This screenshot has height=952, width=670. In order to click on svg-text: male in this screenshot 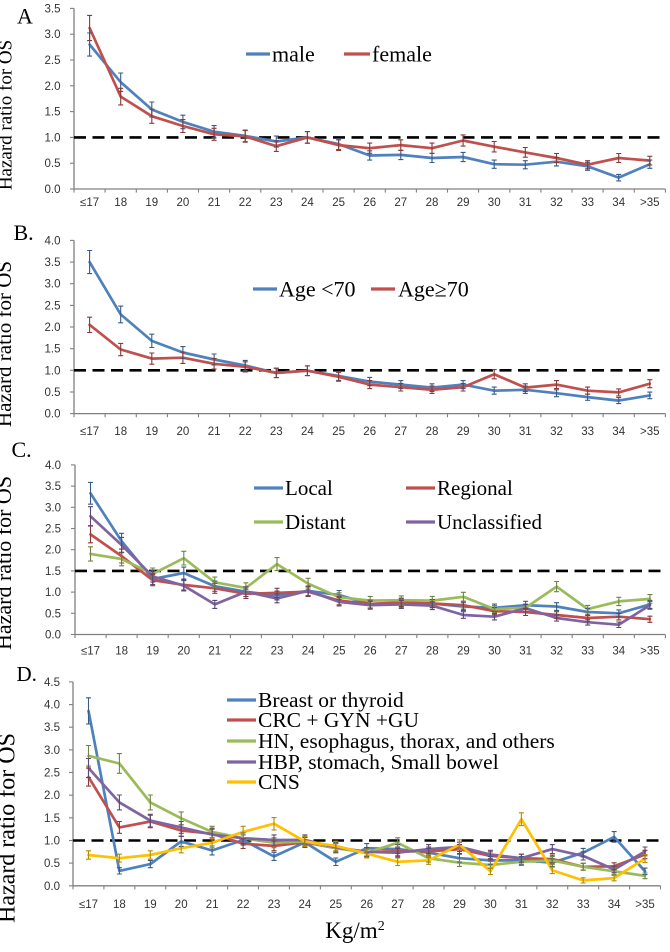, I will do `click(293, 54)`.